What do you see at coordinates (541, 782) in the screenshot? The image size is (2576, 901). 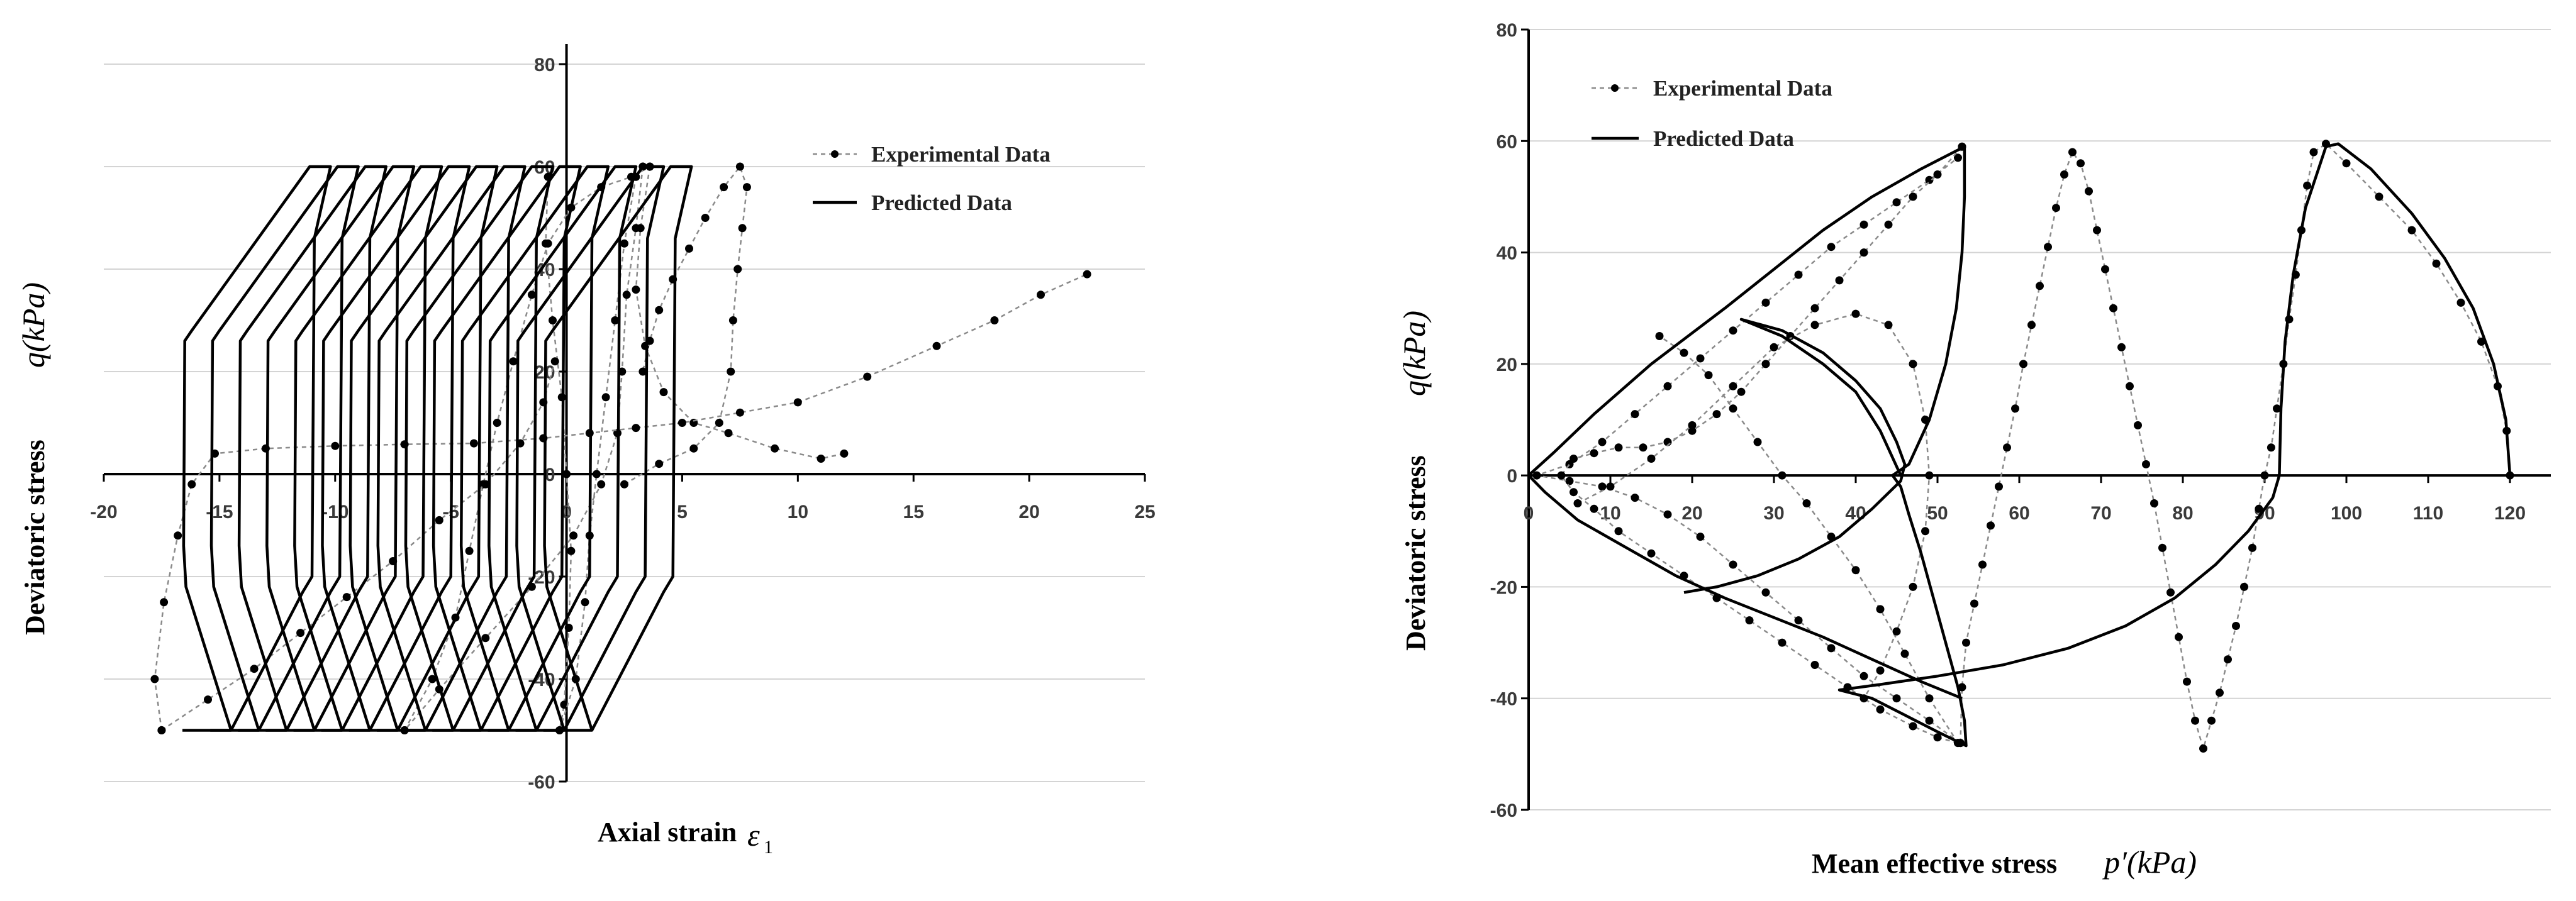 I see `y-tick-label: -60` at bounding box center [541, 782].